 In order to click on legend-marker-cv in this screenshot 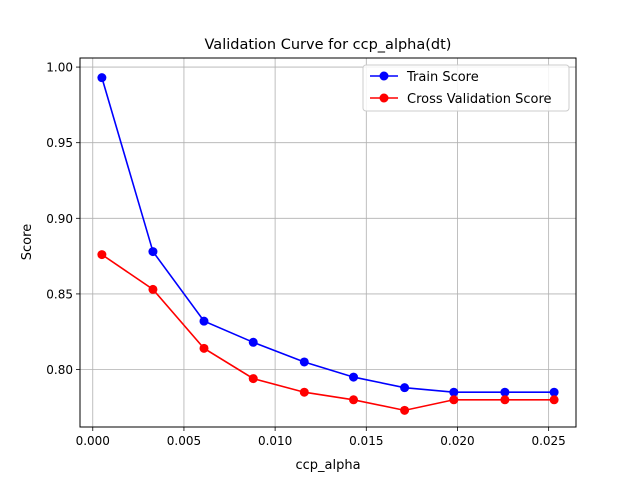, I will do `click(384, 98)`.